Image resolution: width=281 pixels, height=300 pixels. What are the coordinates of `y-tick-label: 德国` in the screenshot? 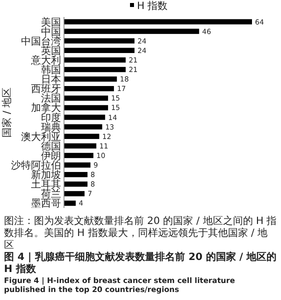 It's located at (51, 146).